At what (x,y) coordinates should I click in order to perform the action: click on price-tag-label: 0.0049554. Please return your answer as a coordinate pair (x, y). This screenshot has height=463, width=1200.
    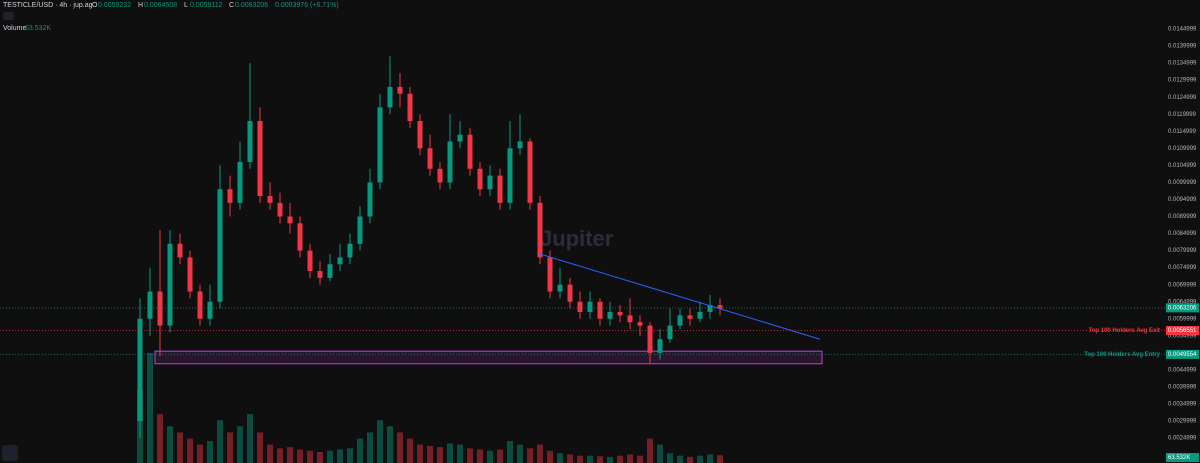
    Looking at the image, I should click on (1182, 355).